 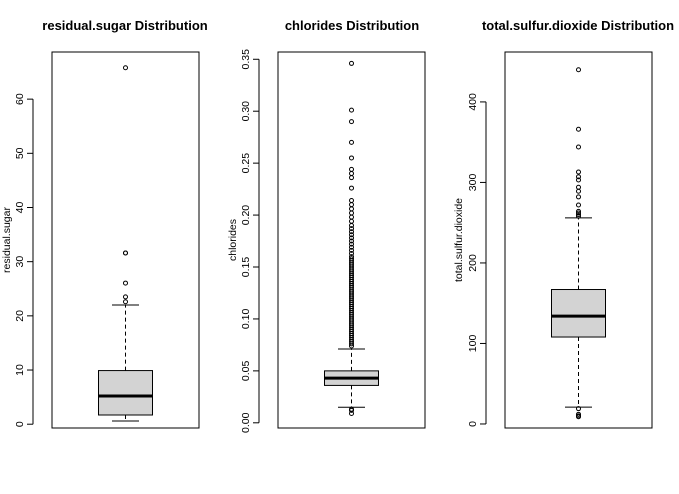 What do you see at coordinates (246, 267) in the screenshot?
I see `y-tick-label: 0.15` at bounding box center [246, 267].